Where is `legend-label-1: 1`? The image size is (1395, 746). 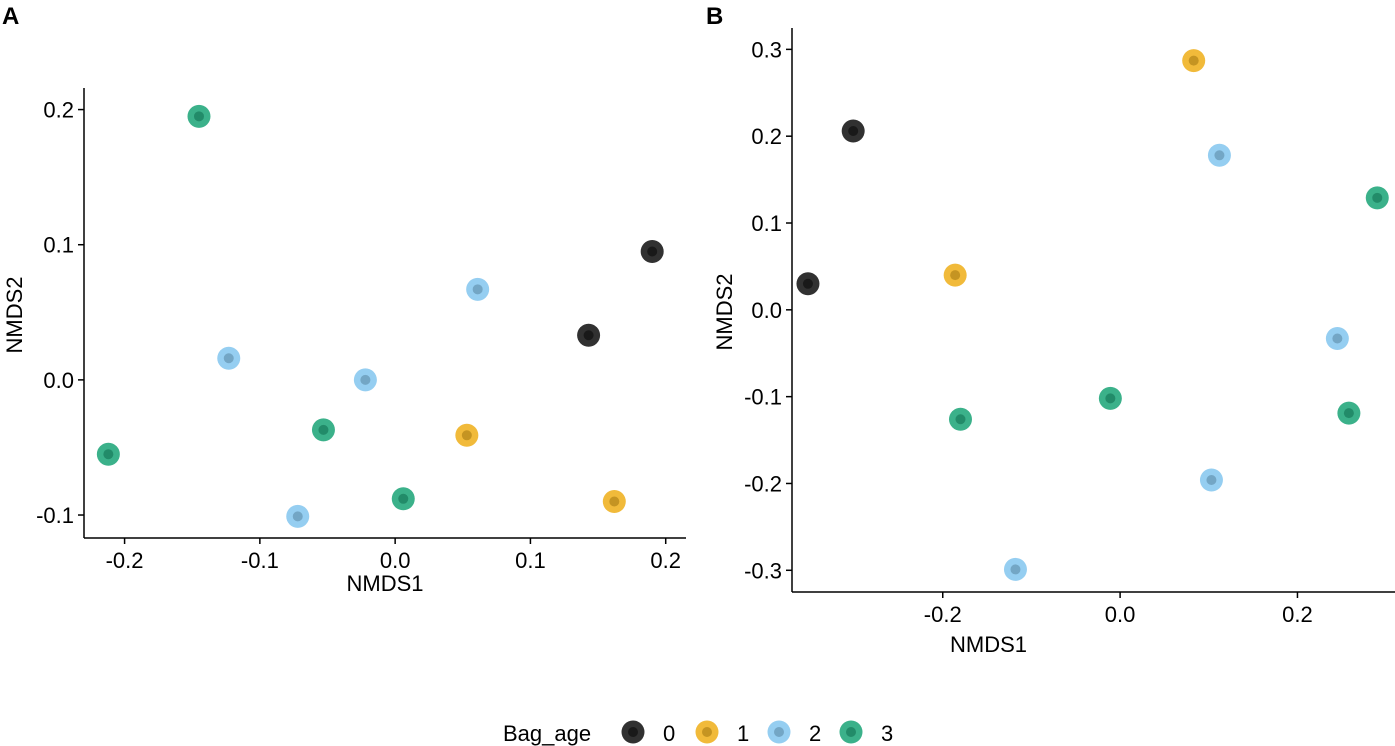
legend-label-1: 1 is located at coordinates (743, 733).